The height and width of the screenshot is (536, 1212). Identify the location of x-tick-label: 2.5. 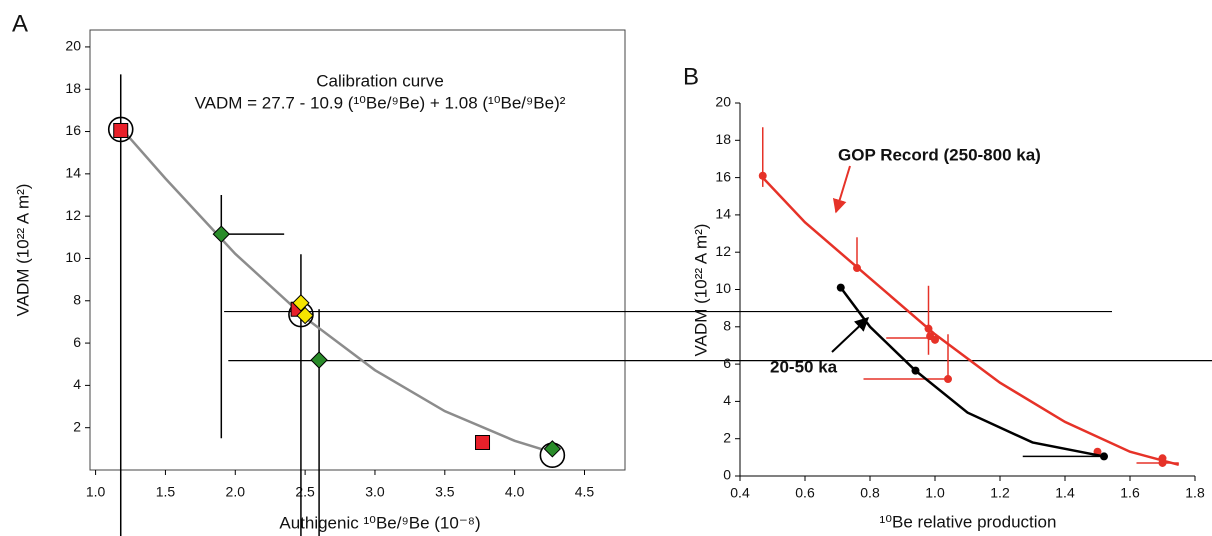
(305, 492).